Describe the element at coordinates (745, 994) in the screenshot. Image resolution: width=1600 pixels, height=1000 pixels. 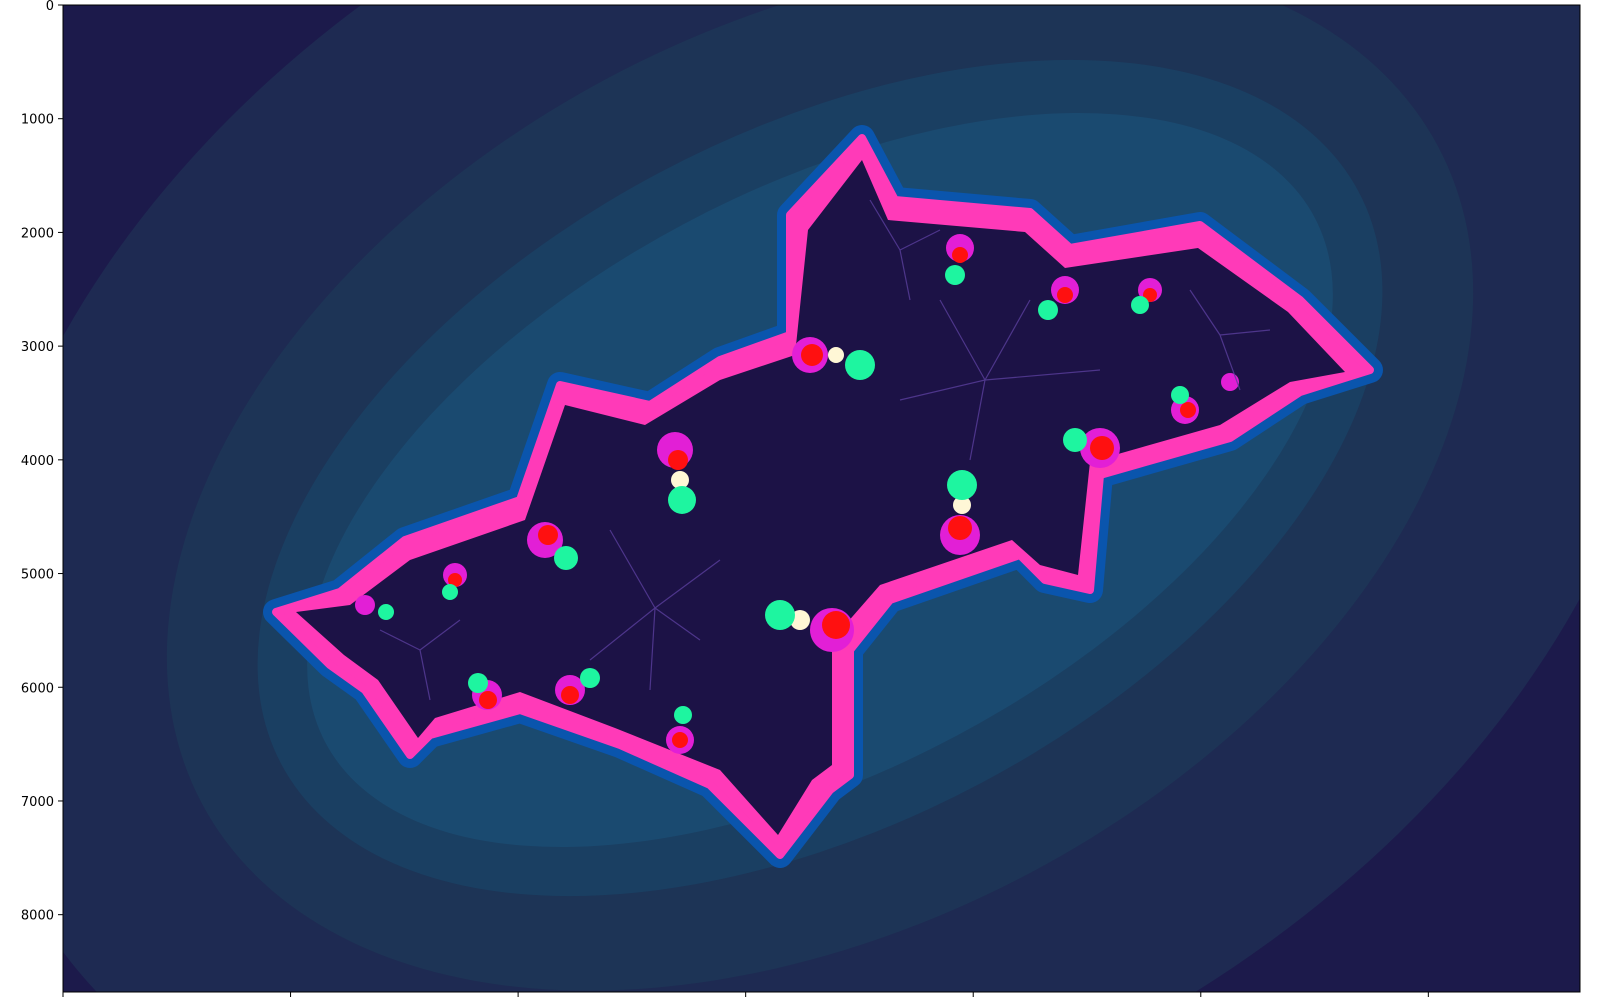
I see `x-axis: 020004000600080001000012000` at that location.